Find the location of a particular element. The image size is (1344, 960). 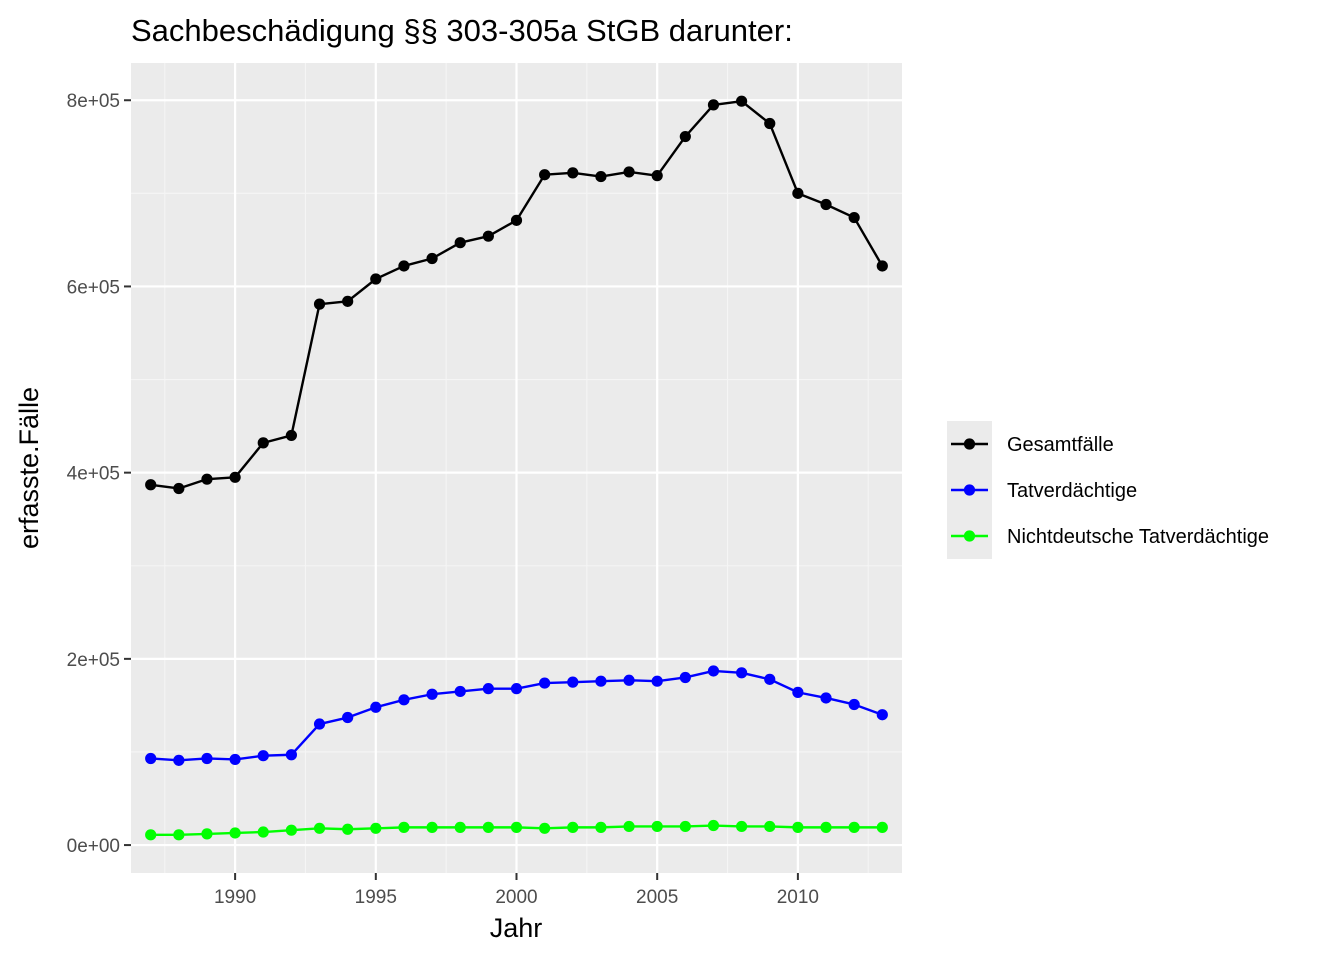

x-axis: 1990 1995 2000 2005 2010 is located at coordinates (516, 890).